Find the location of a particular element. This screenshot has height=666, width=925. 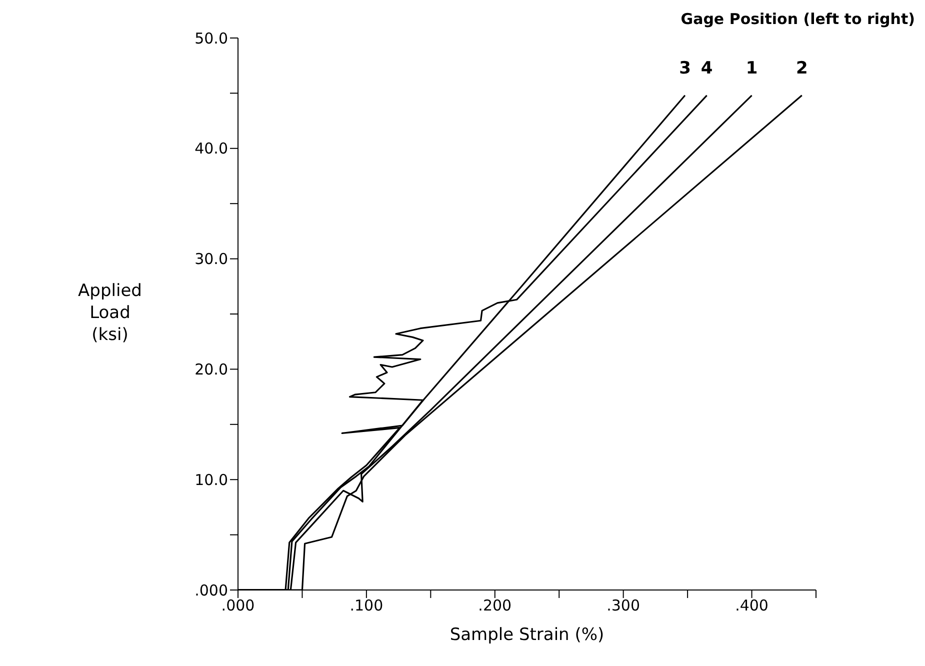

x-axis-title: Sample Strain (%) is located at coordinates (527, 635).